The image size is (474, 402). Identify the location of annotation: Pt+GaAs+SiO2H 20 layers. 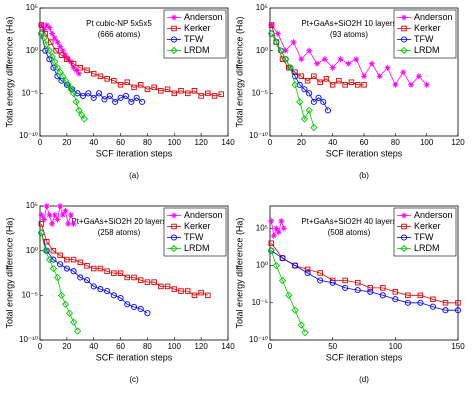
(118, 221).